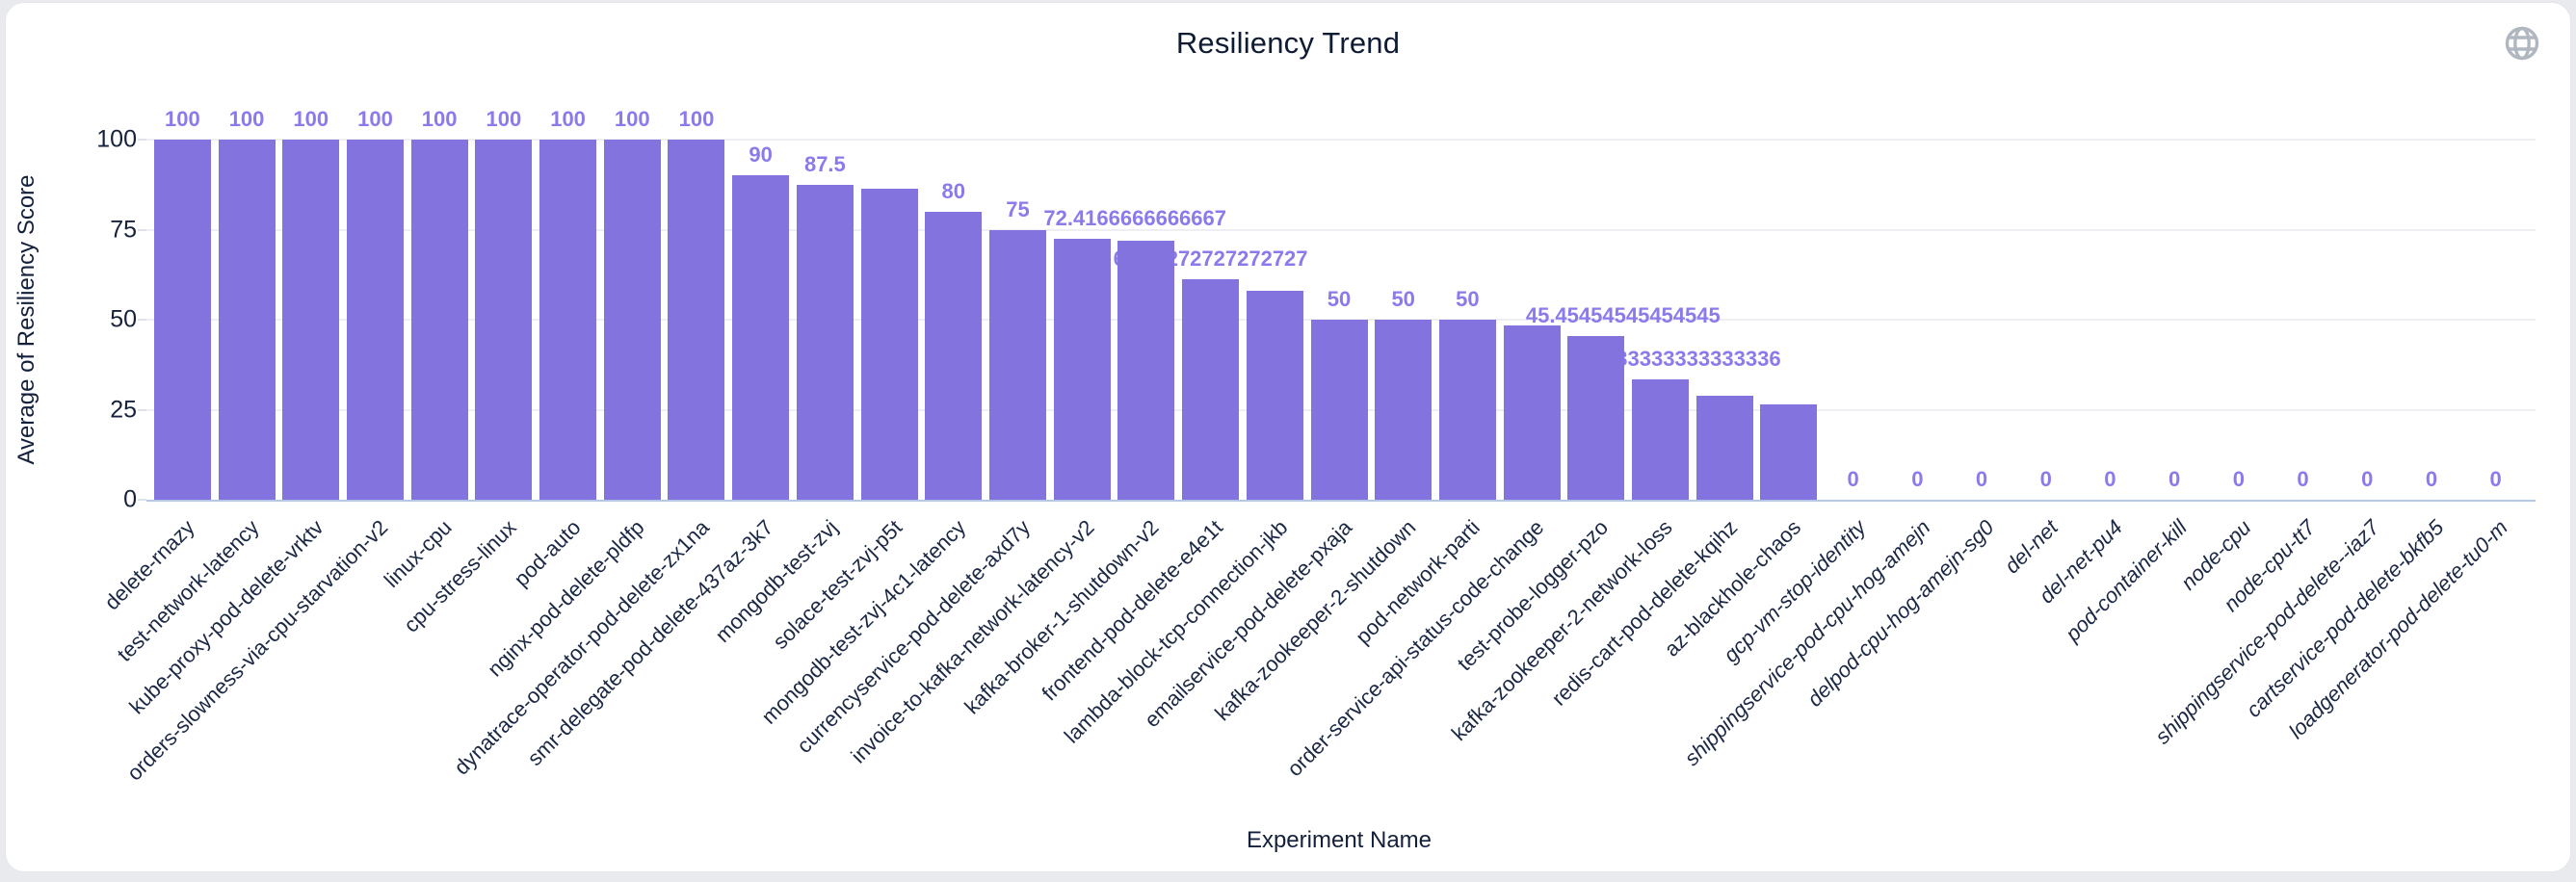 The image size is (2576, 882). What do you see at coordinates (914, 636) in the screenshot?
I see `x-tick-label: currencyservice-pod-delete-axd7y` at bounding box center [914, 636].